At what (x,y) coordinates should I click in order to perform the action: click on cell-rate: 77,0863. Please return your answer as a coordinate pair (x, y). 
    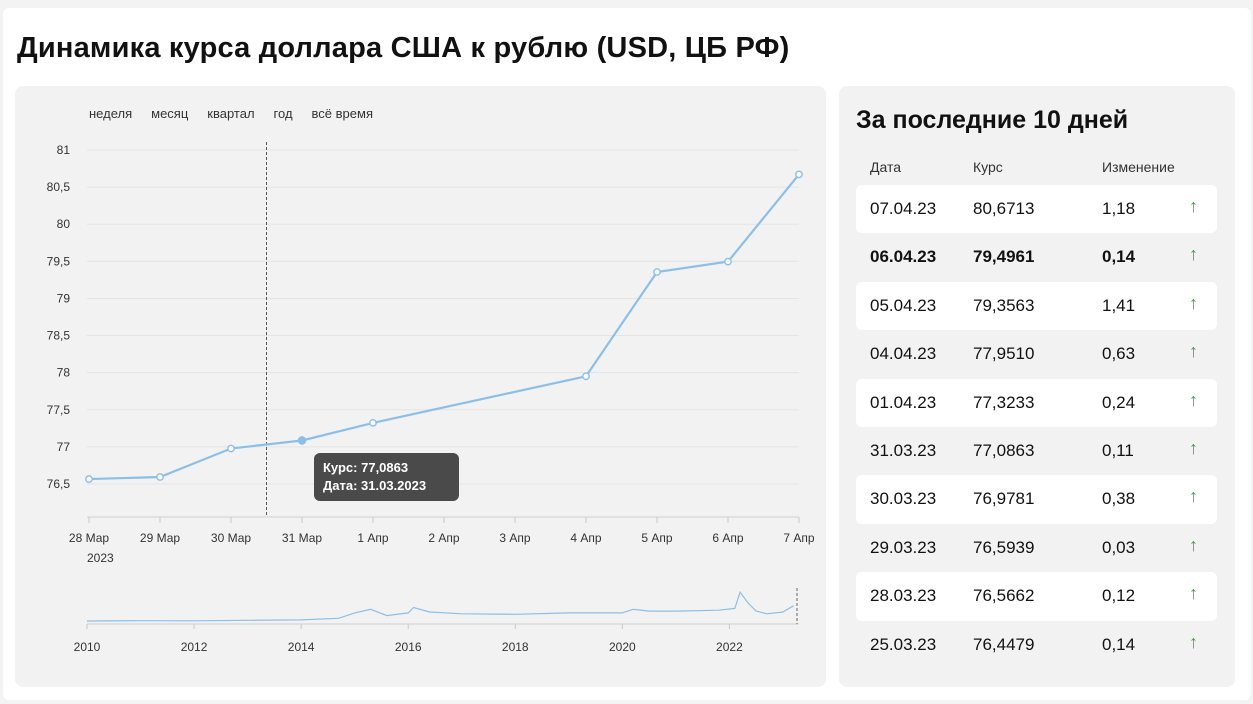
    Looking at the image, I should click on (1004, 450).